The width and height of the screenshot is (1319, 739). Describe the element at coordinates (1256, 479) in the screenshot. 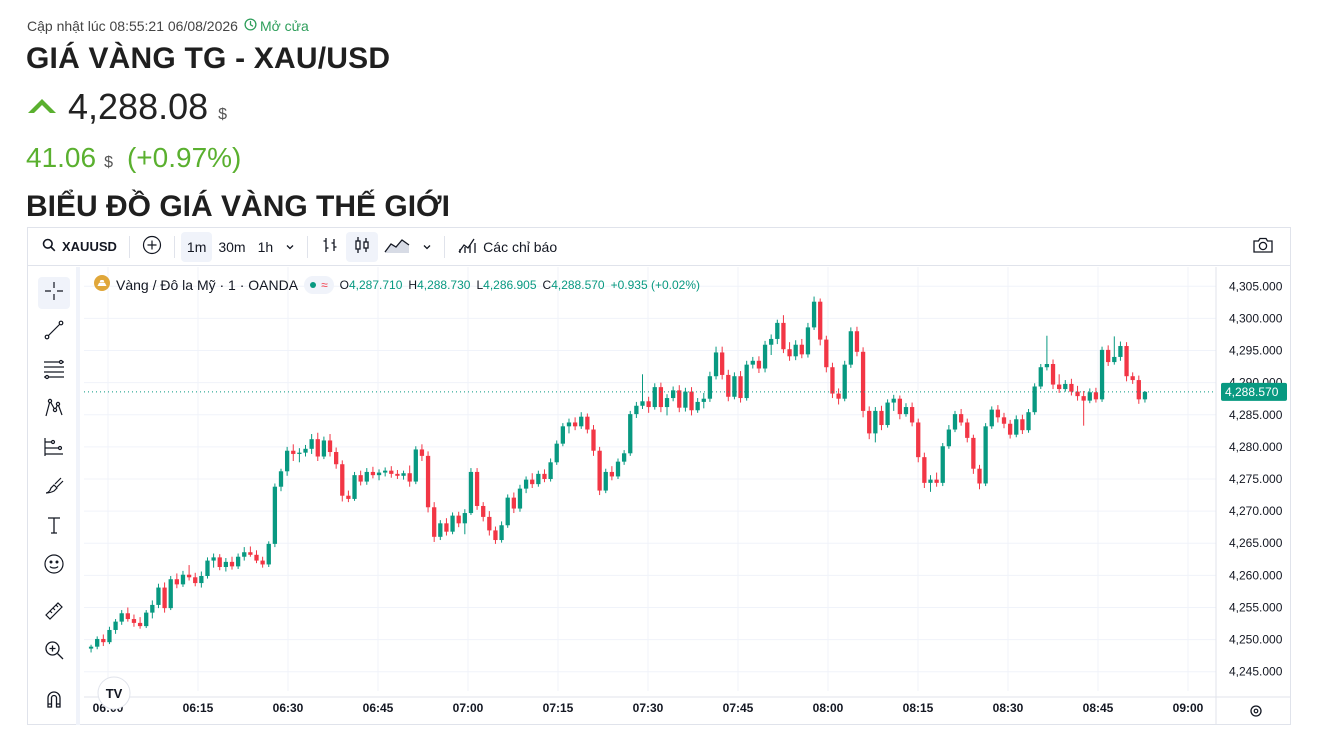

I see `y-tick-label: 4,275.000` at that location.